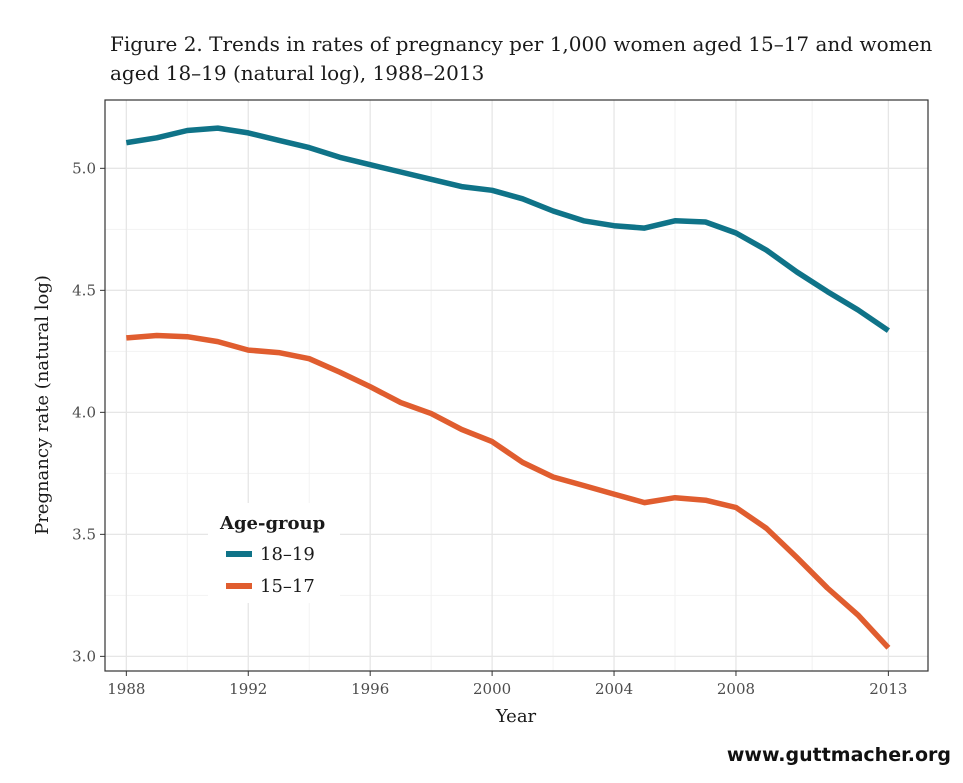 The image size is (963, 783). I want to click on legend-title: Age-group, so click(272, 523).